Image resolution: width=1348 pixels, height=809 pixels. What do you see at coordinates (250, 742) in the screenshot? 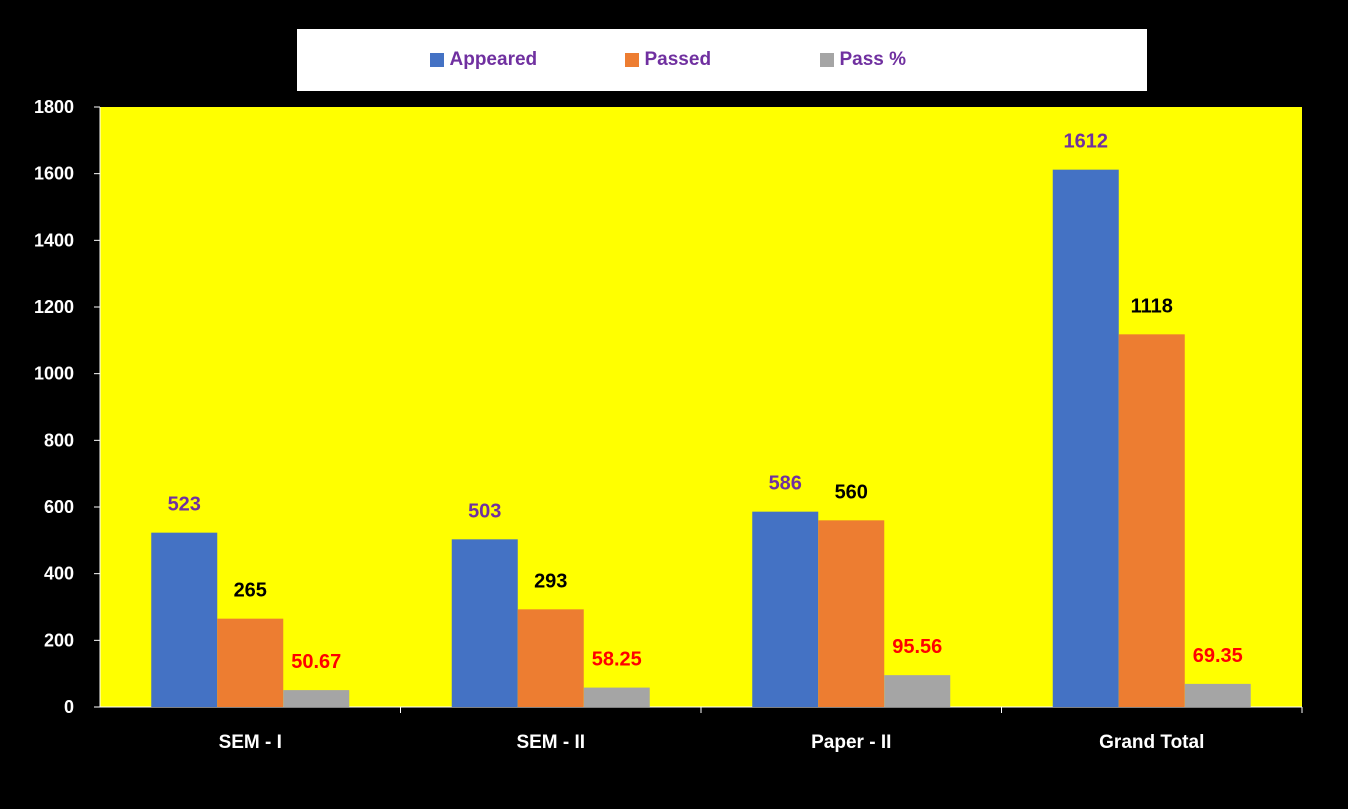
I see `x-tick-label-0: SEM - I` at bounding box center [250, 742].